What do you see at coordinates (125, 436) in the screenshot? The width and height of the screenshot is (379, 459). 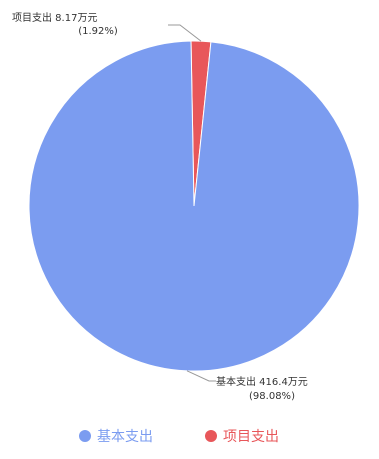 I see `legend-label-basic: 基本支出` at bounding box center [125, 436].